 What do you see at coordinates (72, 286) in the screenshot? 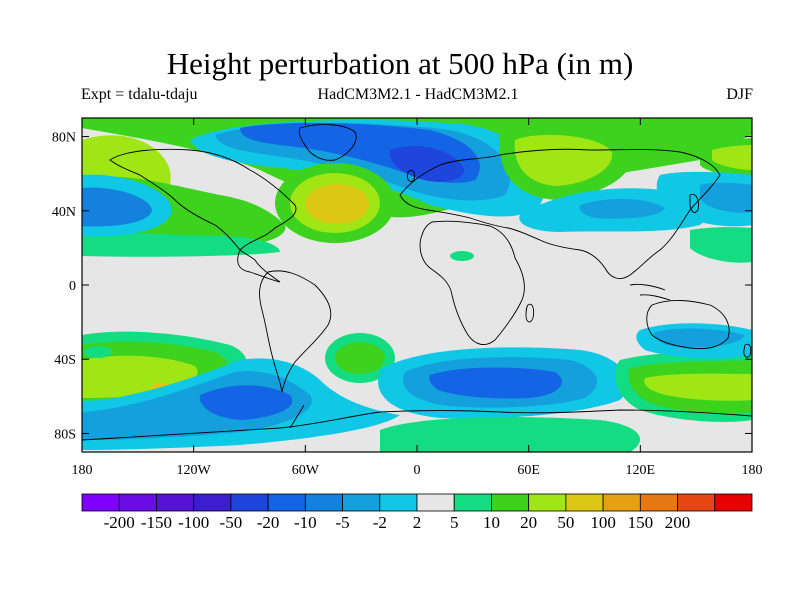
I see `lat-tick-label: 0` at bounding box center [72, 286].